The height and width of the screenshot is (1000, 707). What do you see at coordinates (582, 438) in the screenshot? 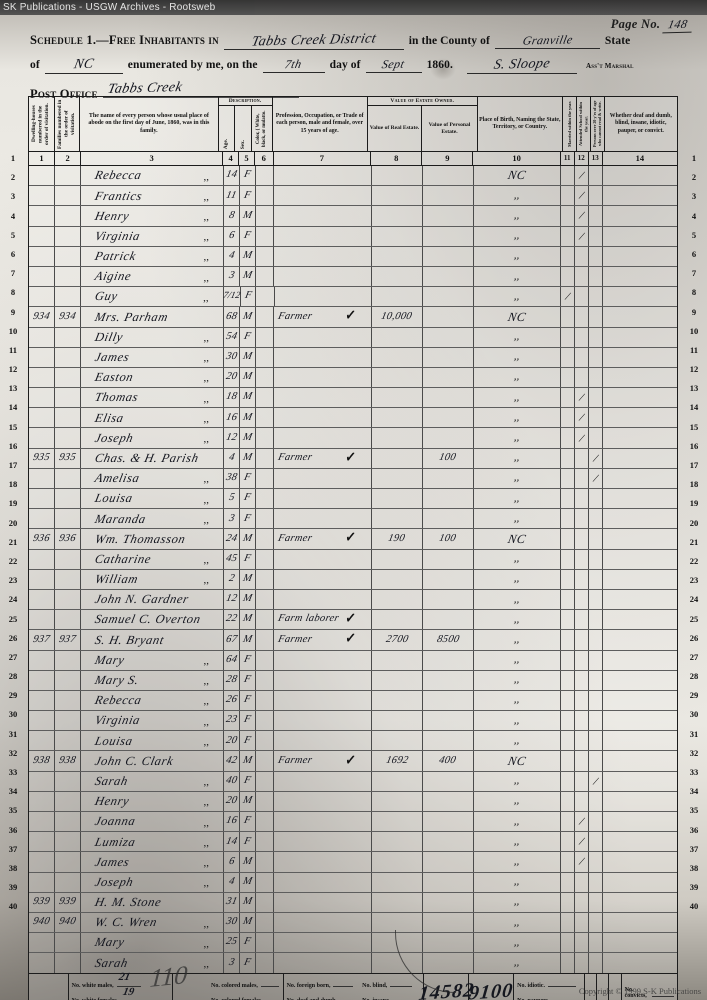
I see `cell-attended-school: /` at bounding box center [582, 438].